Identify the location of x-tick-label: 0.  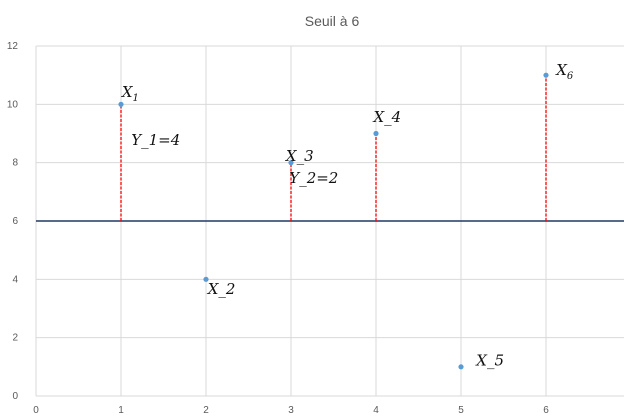
(36, 410).